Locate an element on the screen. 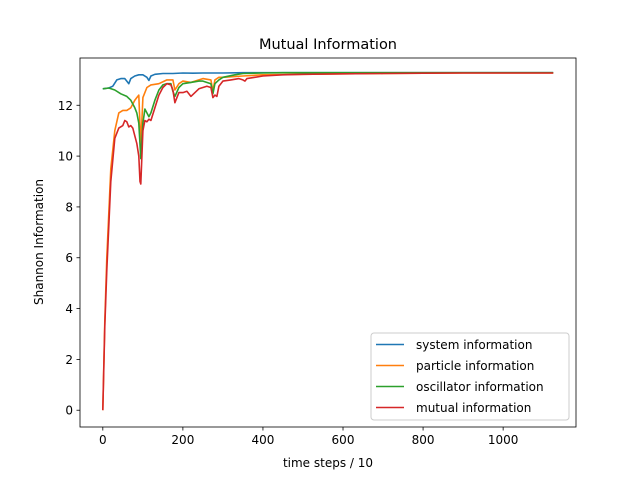 This screenshot has width=640, height=480. legend-label: mutual information is located at coordinates (473, 408).